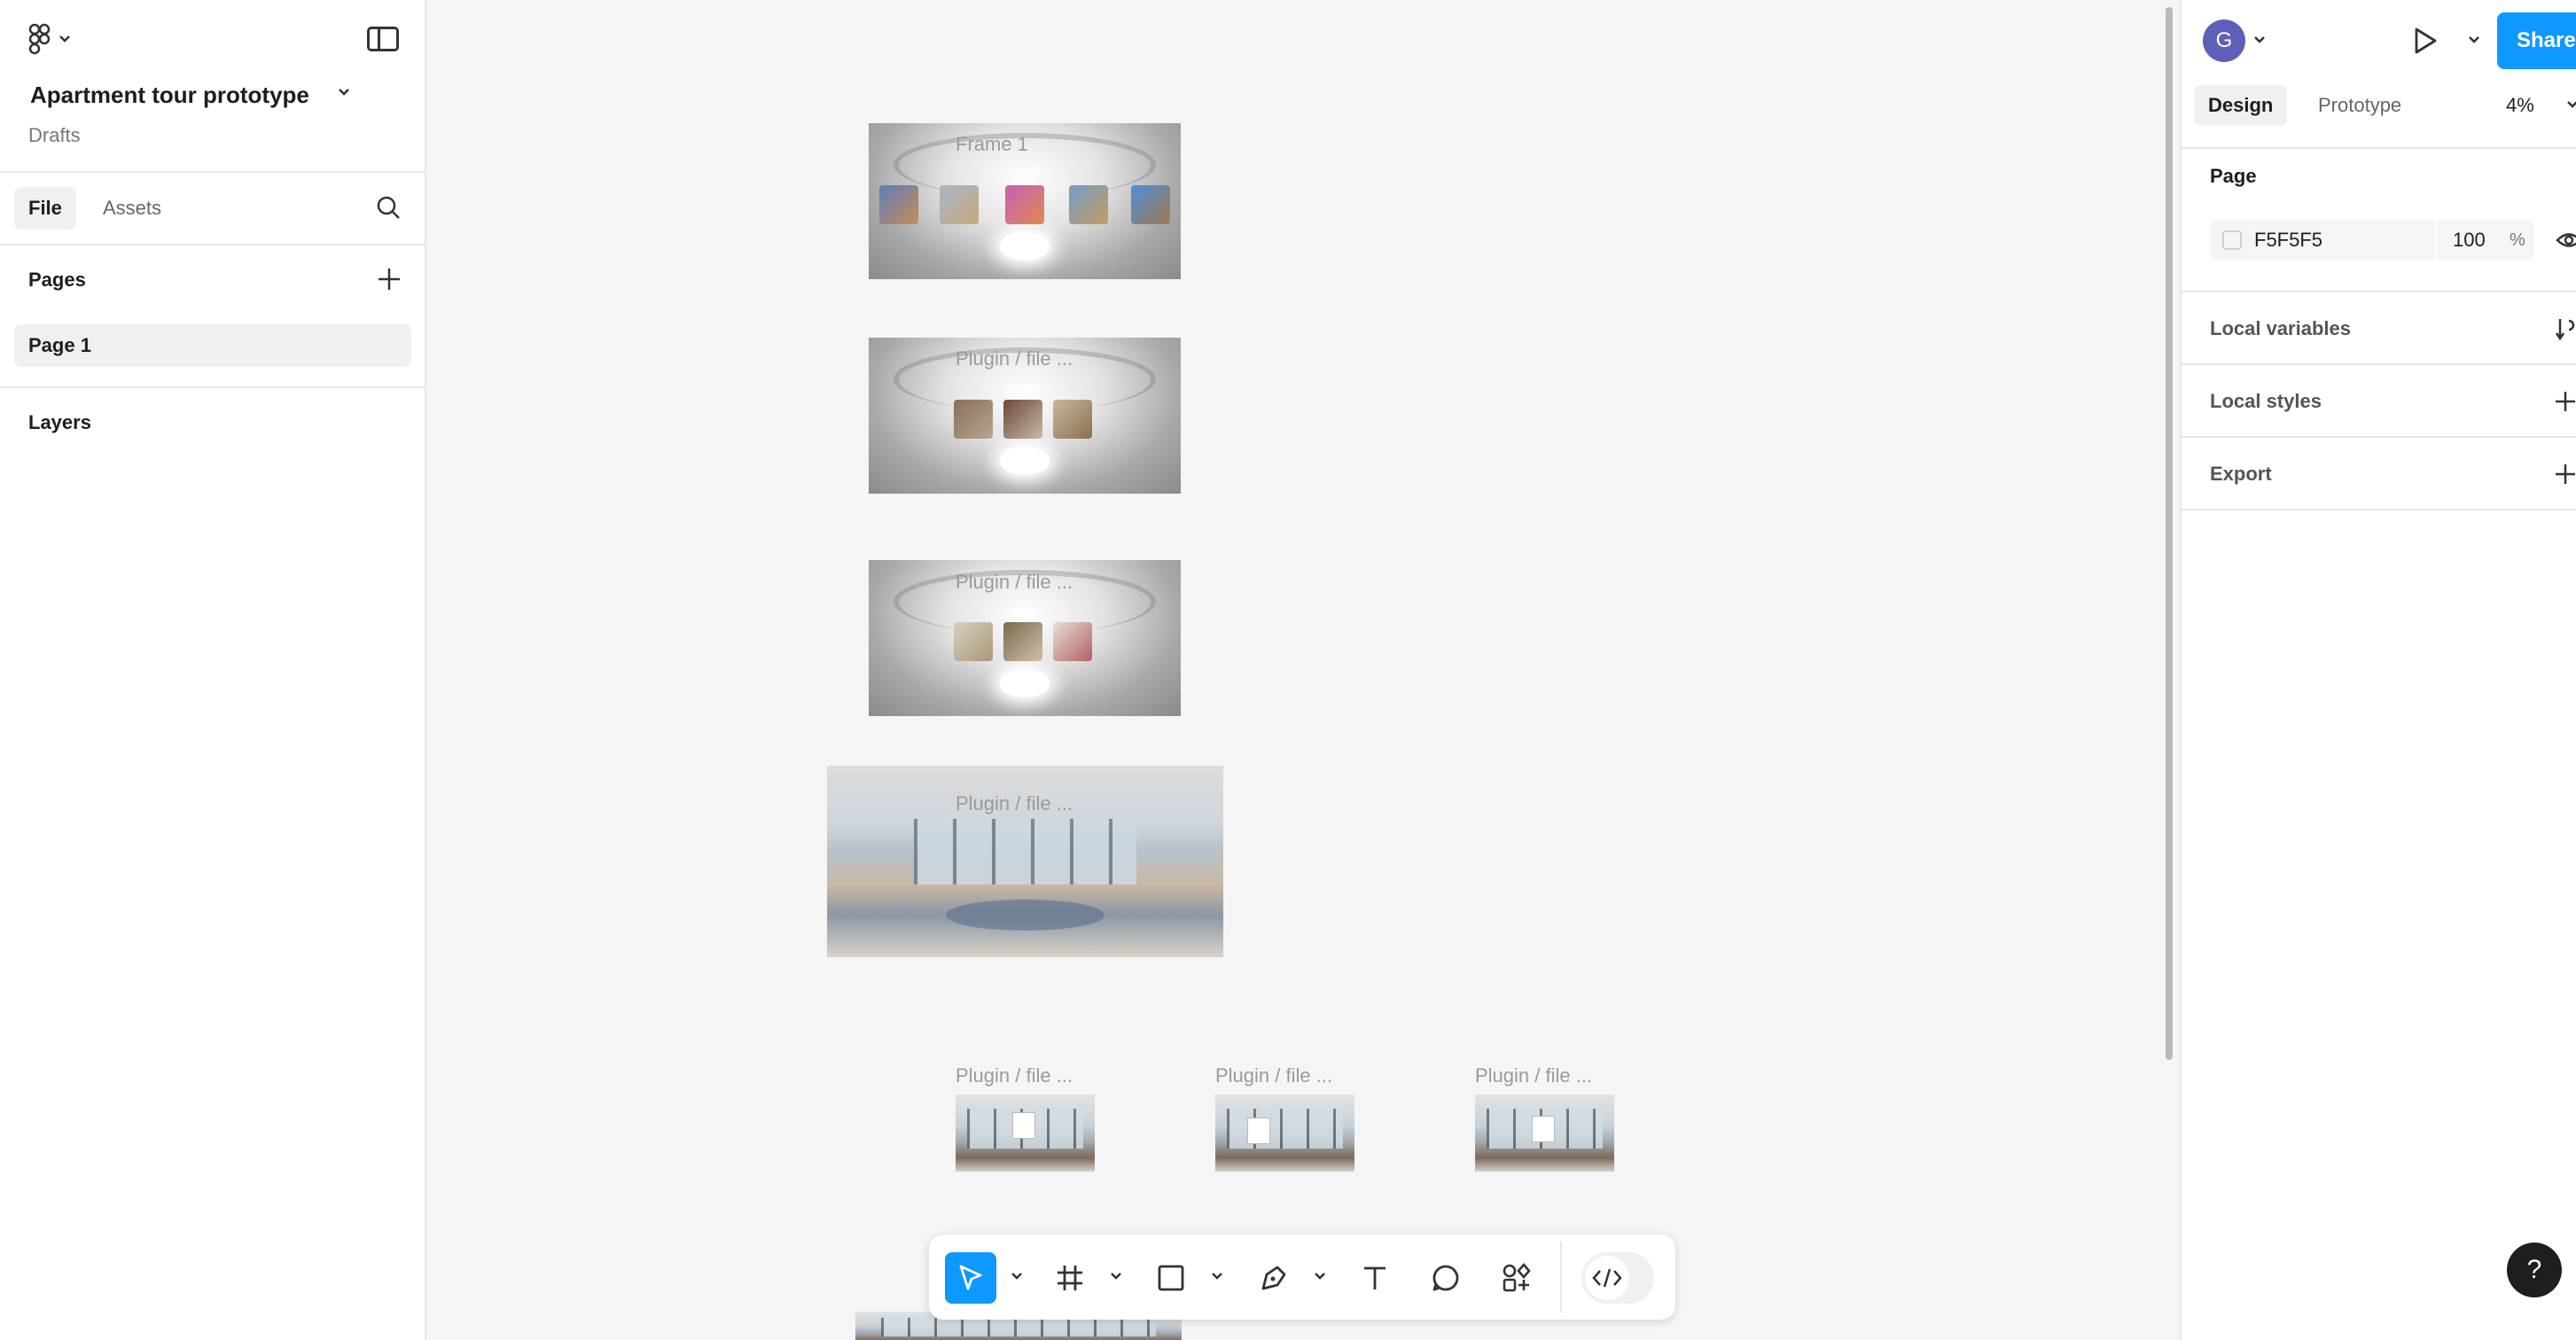 This screenshot has width=2576, height=1340. What do you see at coordinates (2288, 240) in the screenshot?
I see `background-hex-input: F5F5F5` at bounding box center [2288, 240].